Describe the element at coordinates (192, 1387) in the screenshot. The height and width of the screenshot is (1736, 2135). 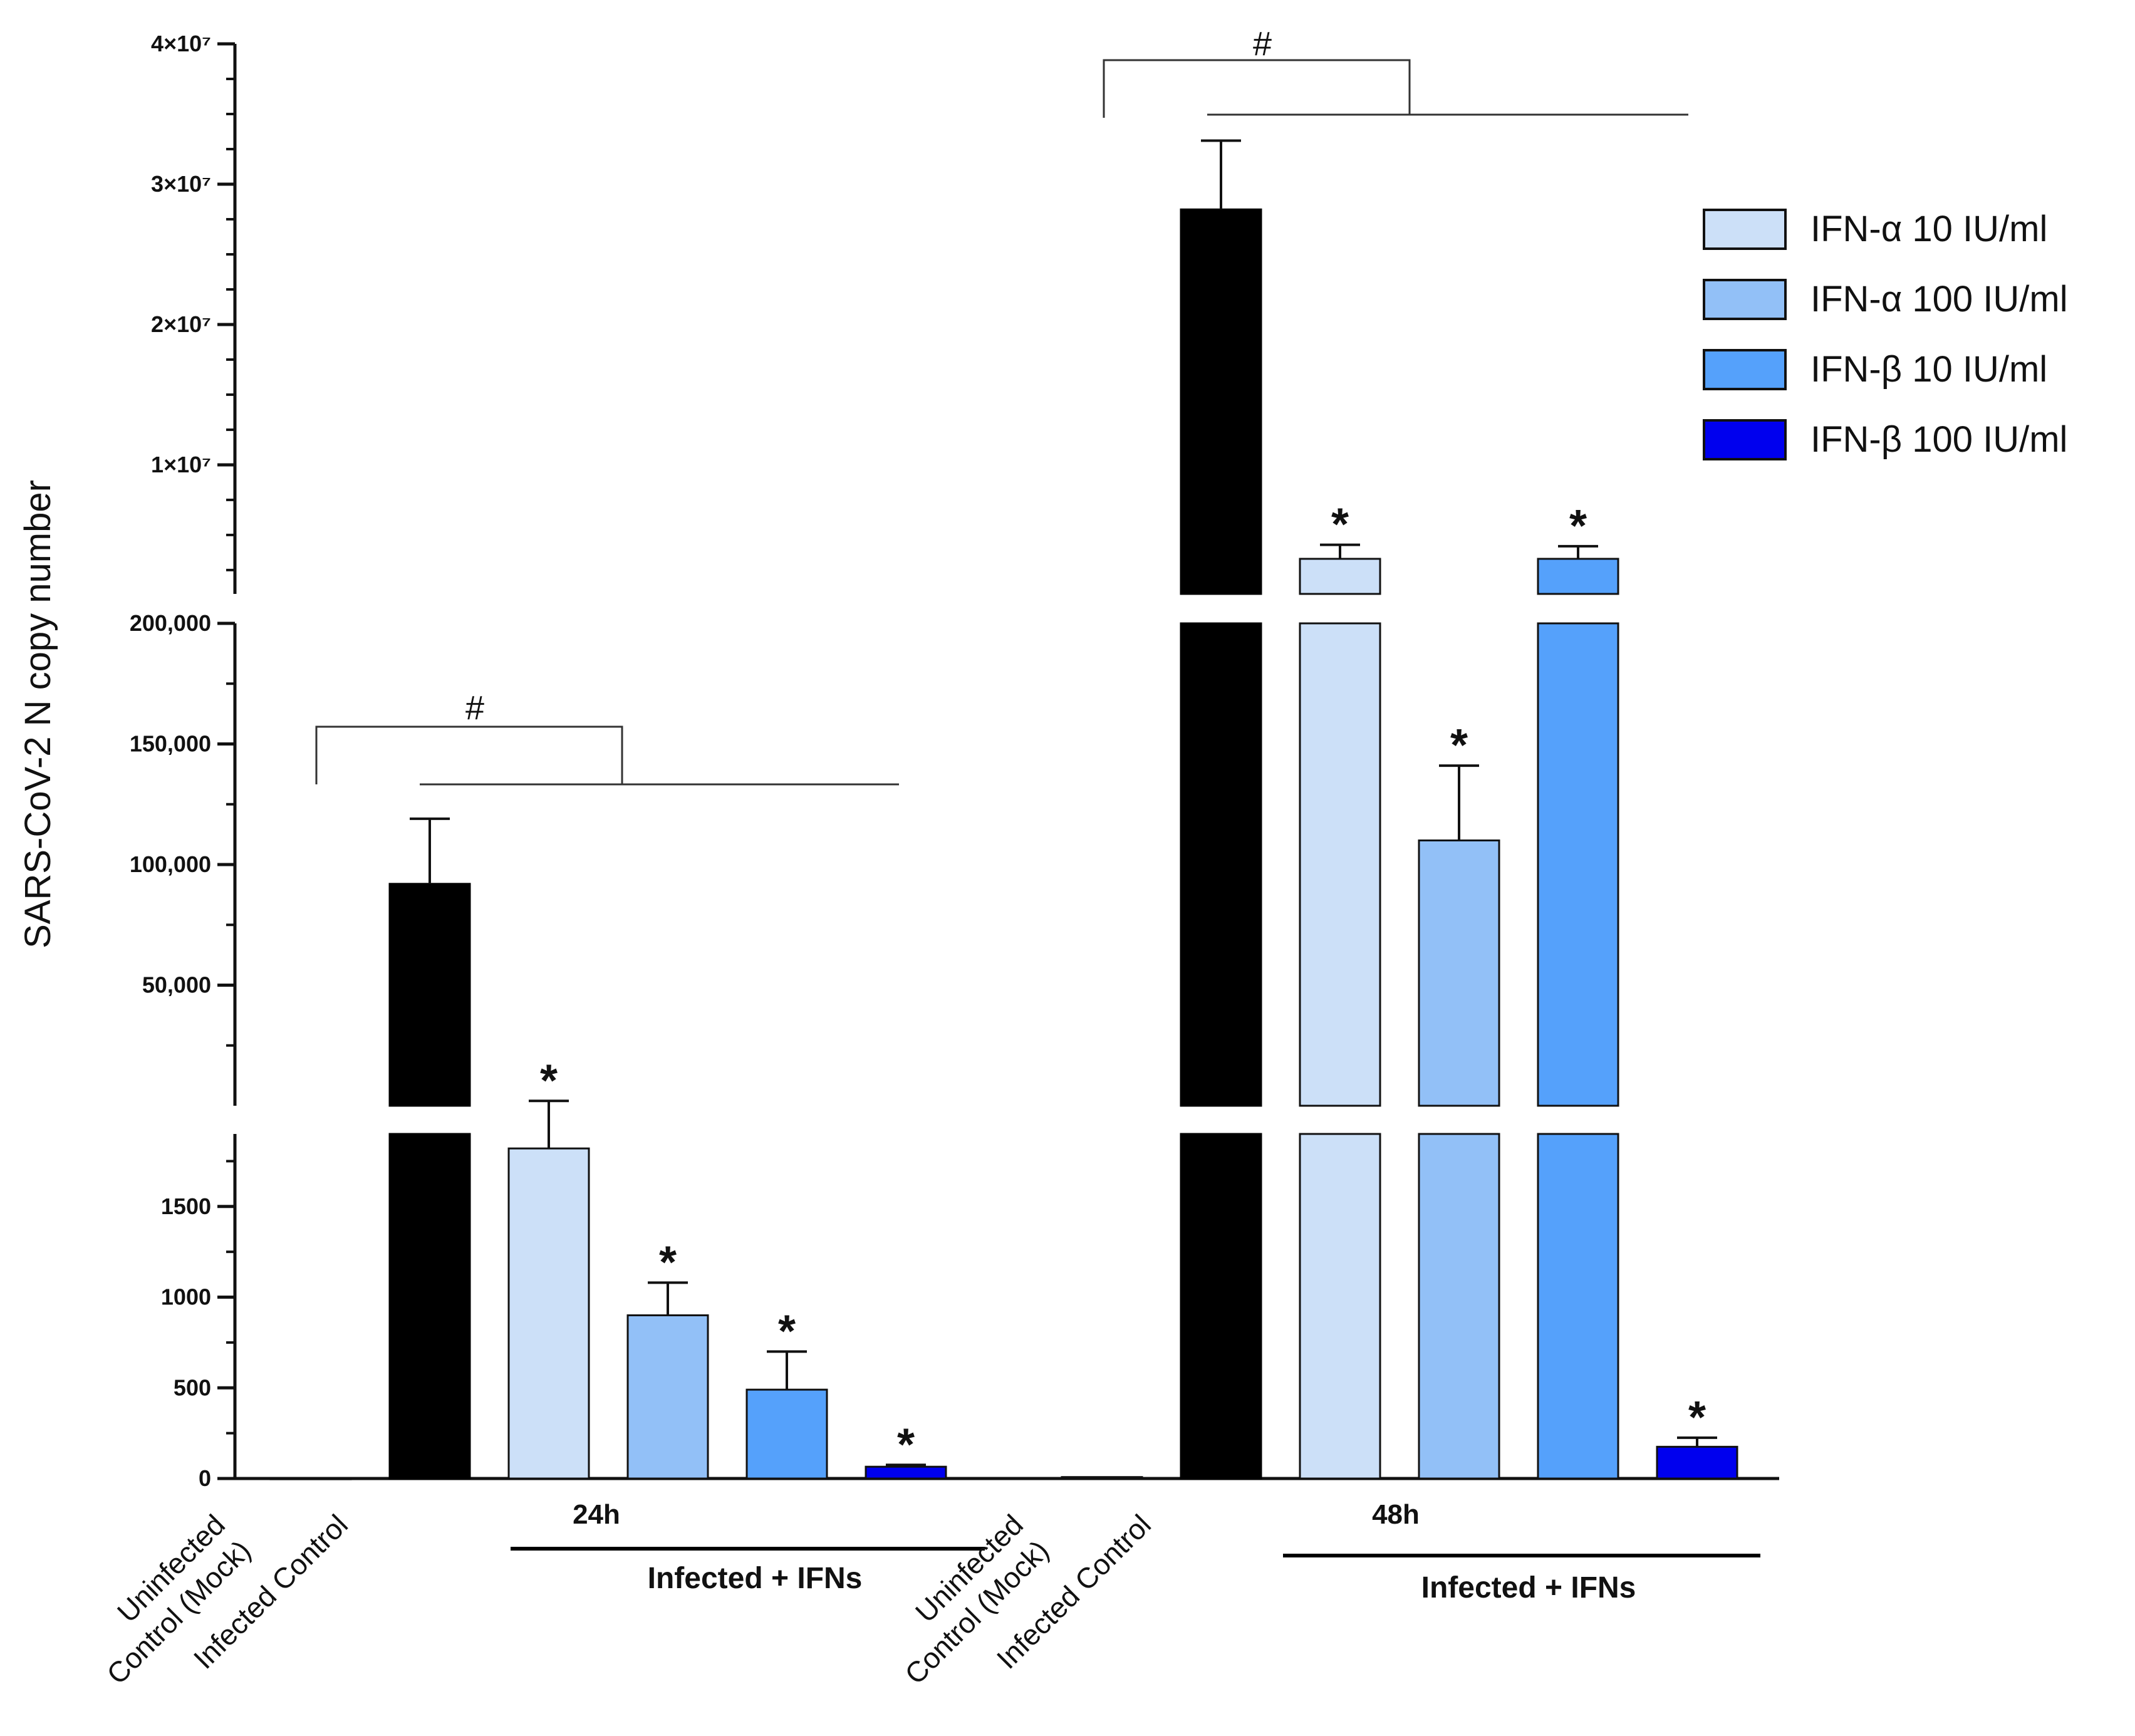
I see `y-tick-label: 500` at that location.